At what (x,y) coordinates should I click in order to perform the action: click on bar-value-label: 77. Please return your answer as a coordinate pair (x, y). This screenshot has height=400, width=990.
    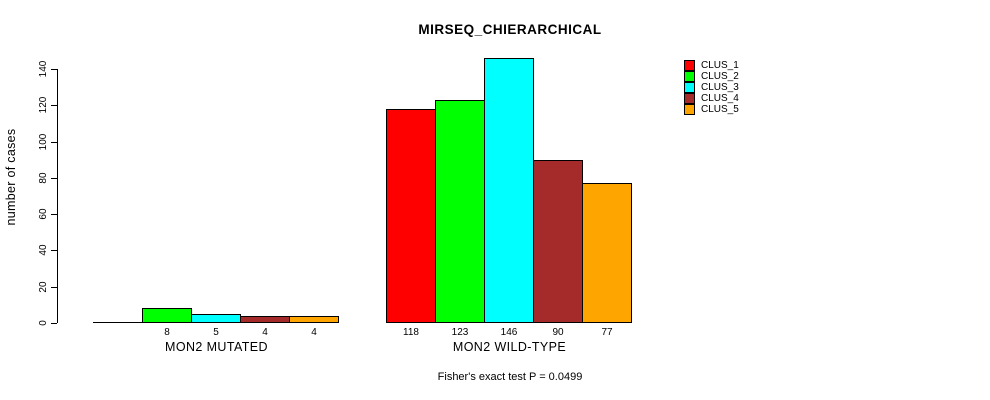
    Looking at the image, I should click on (607, 332).